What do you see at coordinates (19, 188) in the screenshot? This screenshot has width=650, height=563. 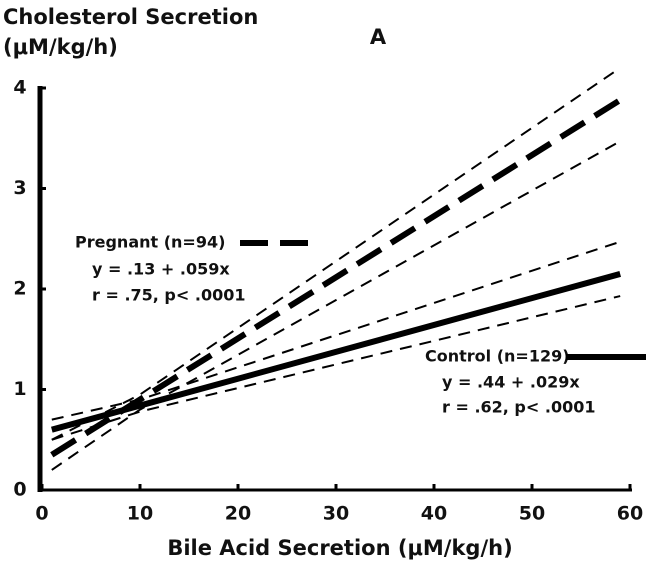 I see `y-tick-label: 3` at bounding box center [19, 188].